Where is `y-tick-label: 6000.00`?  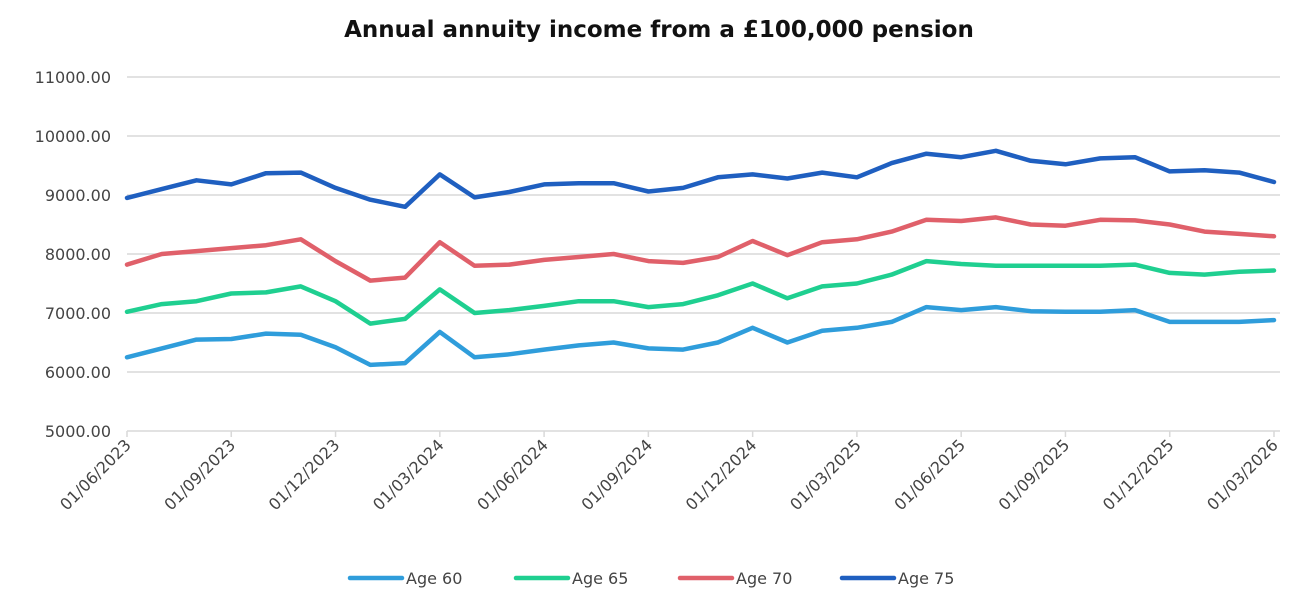 y-tick-label: 6000.00 is located at coordinates (78, 372).